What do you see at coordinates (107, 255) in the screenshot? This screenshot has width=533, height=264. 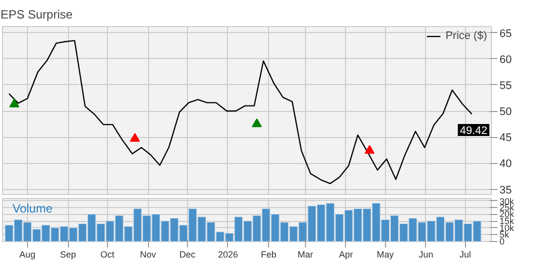 I see `x-tick-label: Oct` at bounding box center [107, 255].